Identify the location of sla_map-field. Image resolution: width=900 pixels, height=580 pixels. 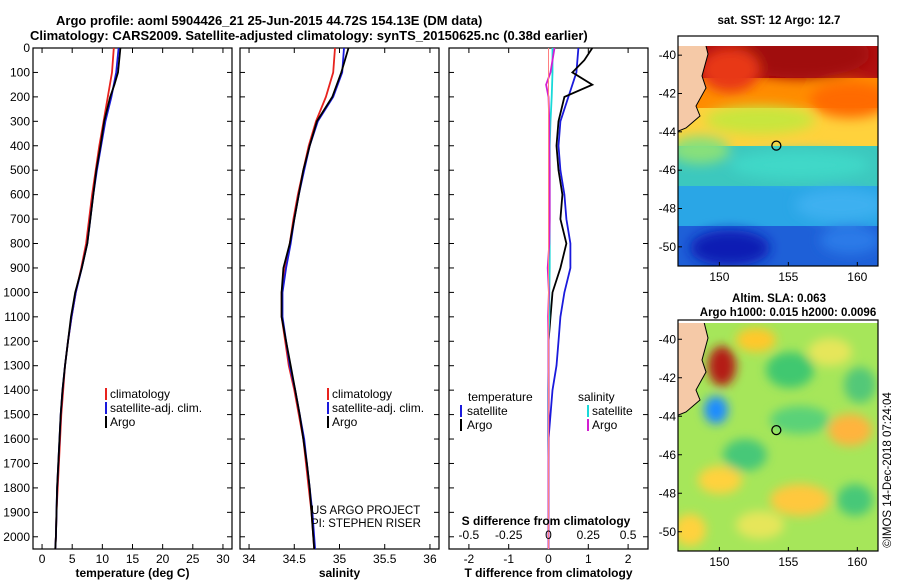
(778, 437).